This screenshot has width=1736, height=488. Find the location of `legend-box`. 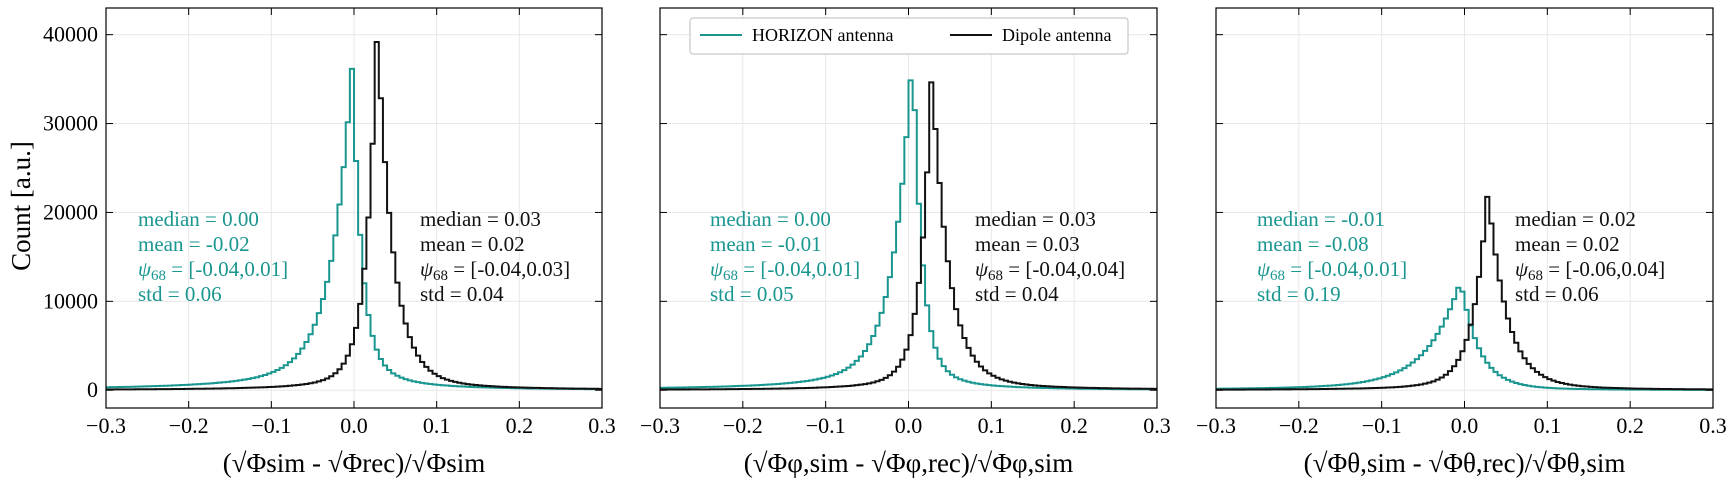

legend-box is located at coordinates (909, 36).